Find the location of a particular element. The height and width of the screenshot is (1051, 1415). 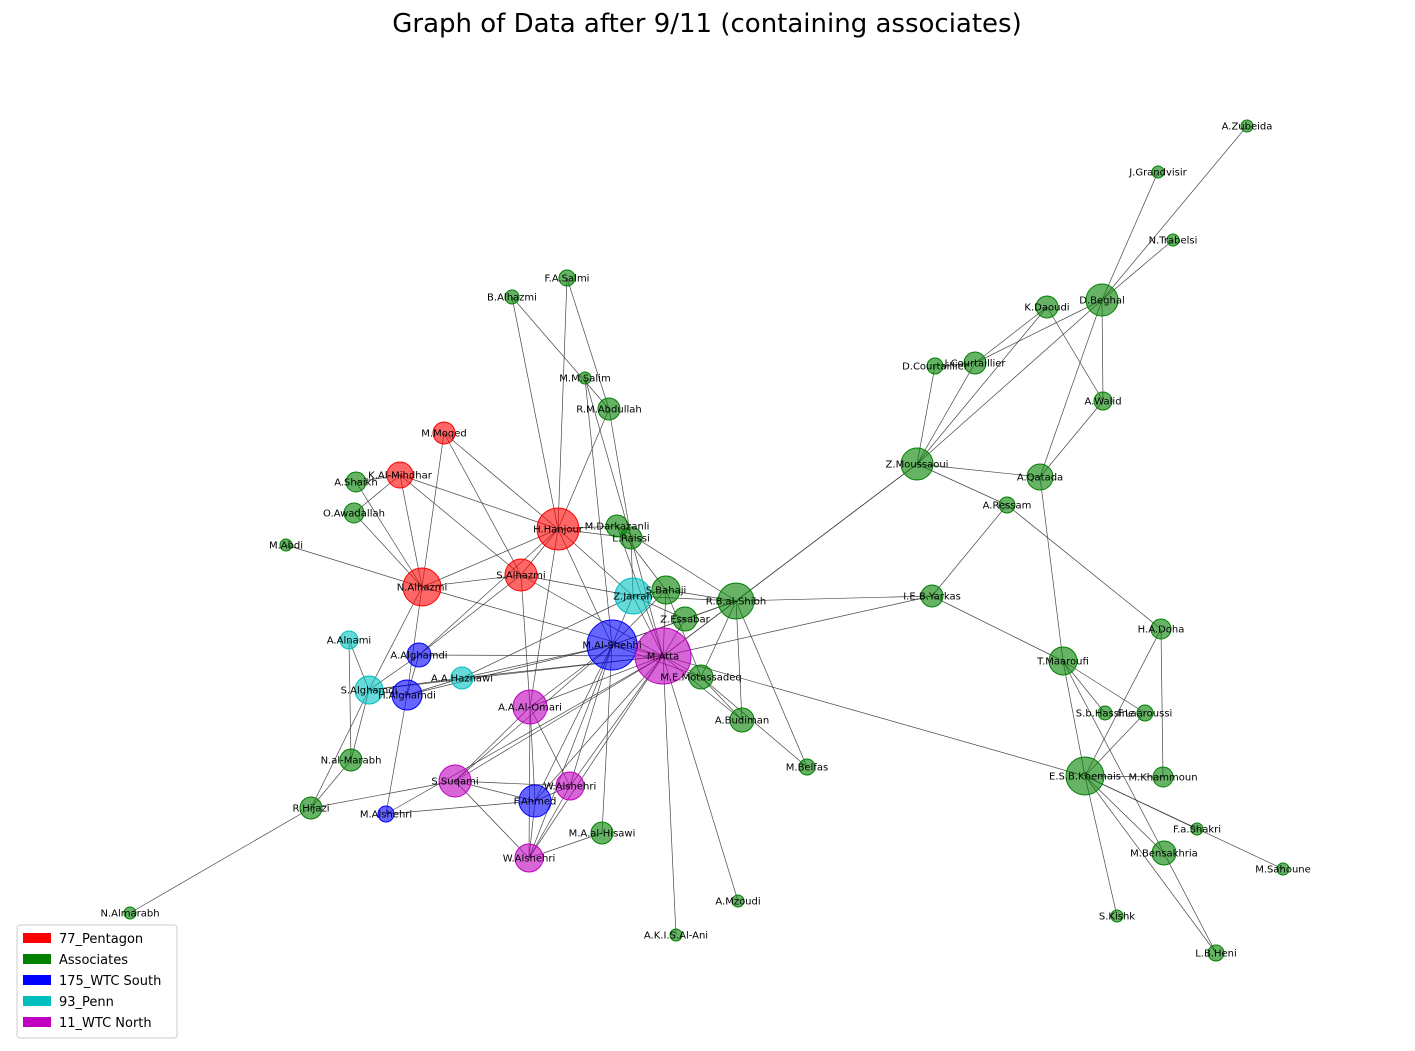

node-r-hijazi-label: R.Hijazi is located at coordinates (310, 809).